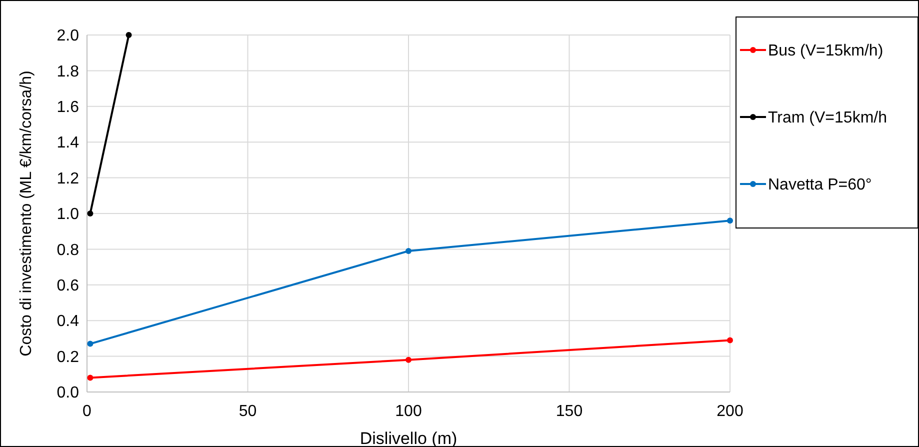 The width and height of the screenshot is (919, 447). Describe the element at coordinates (826, 51) in the screenshot. I see `legend-label: Bus (V=15km/h)` at that location.